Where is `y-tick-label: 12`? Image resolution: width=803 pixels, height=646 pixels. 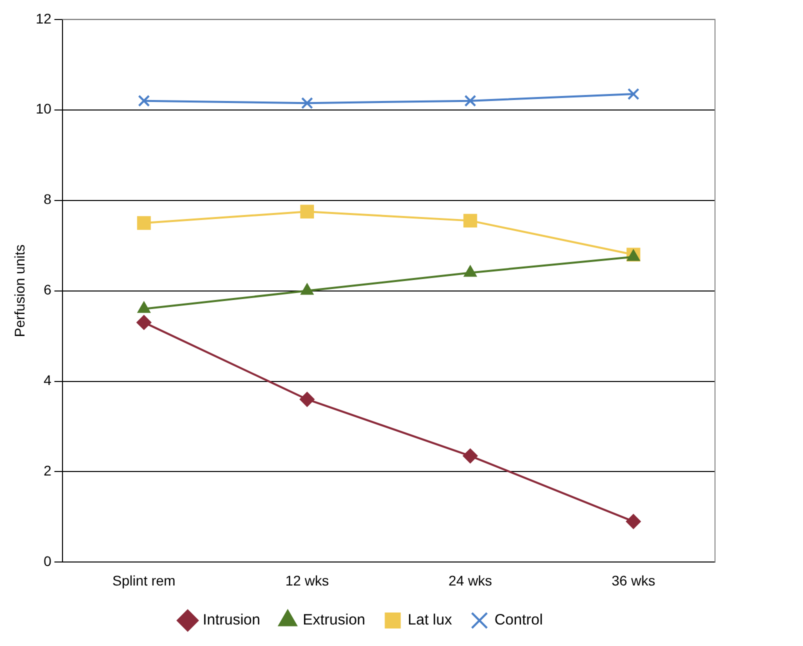
y-tick-label: 12 is located at coordinates (44, 18).